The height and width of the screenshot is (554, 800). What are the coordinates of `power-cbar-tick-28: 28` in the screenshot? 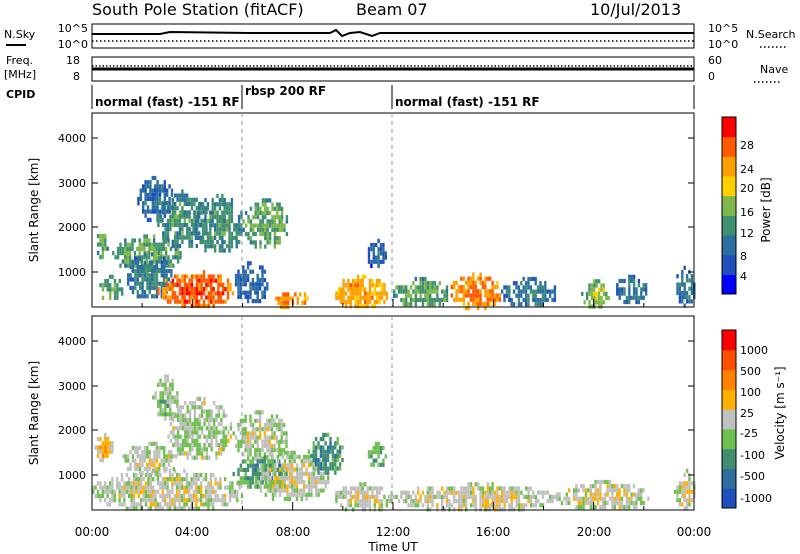 It's located at (747, 145).